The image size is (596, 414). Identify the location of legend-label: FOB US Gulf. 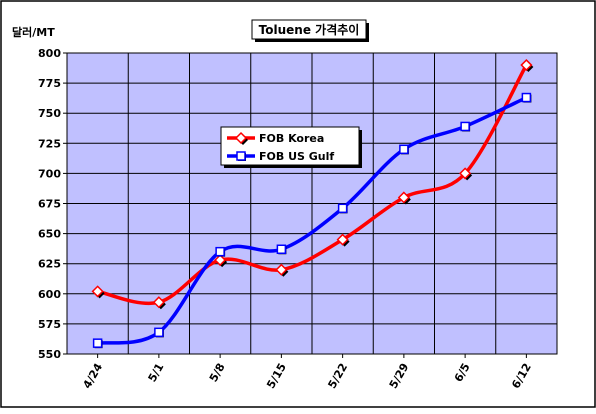
(296, 156).